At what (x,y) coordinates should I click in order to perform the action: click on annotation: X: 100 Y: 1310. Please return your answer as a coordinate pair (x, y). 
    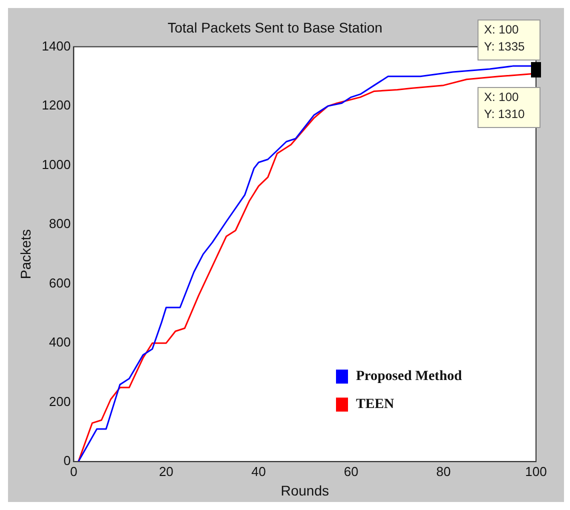
    Looking at the image, I should click on (505, 105).